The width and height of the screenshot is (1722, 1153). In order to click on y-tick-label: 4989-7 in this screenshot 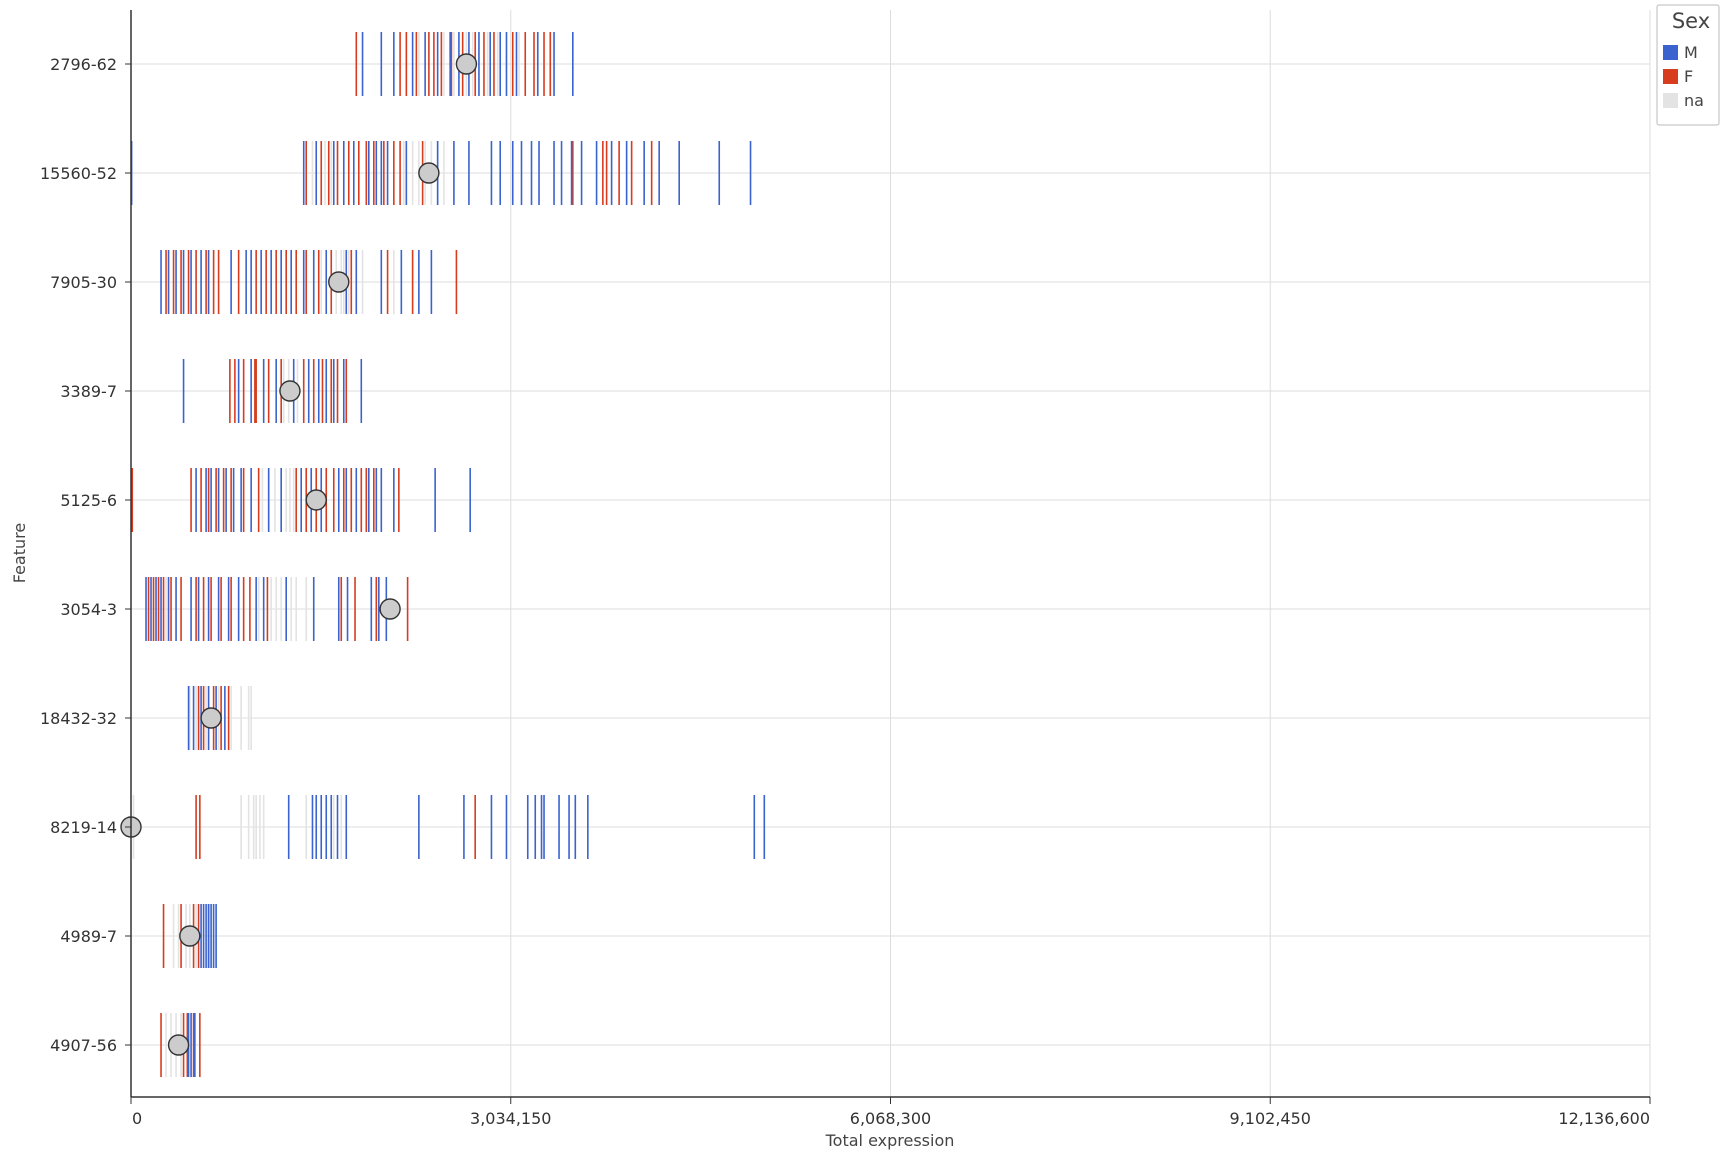, I will do `click(88, 936)`.